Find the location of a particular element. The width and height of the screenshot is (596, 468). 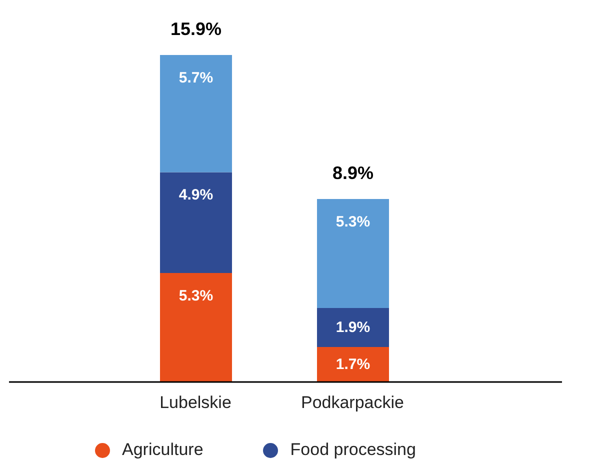

legend-label: Food processing is located at coordinates (353, 449).